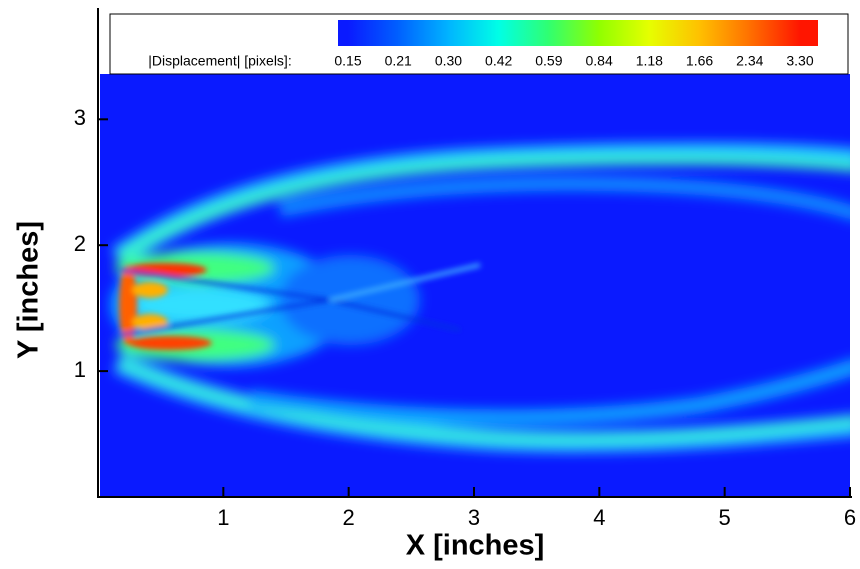 This screenshot has height=569, width=860. I want to click on y-tick-label: 1, so click(80, 369).